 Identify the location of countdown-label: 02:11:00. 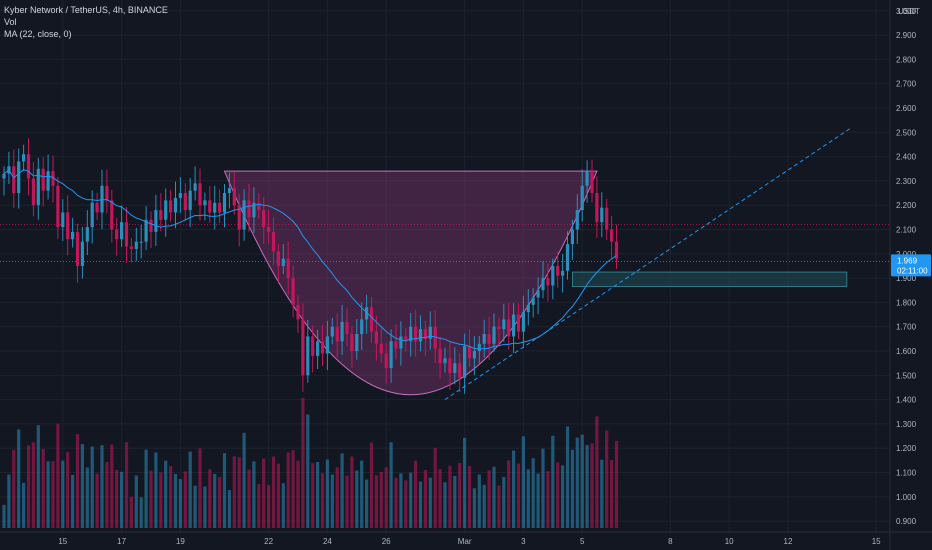
(912, 270).